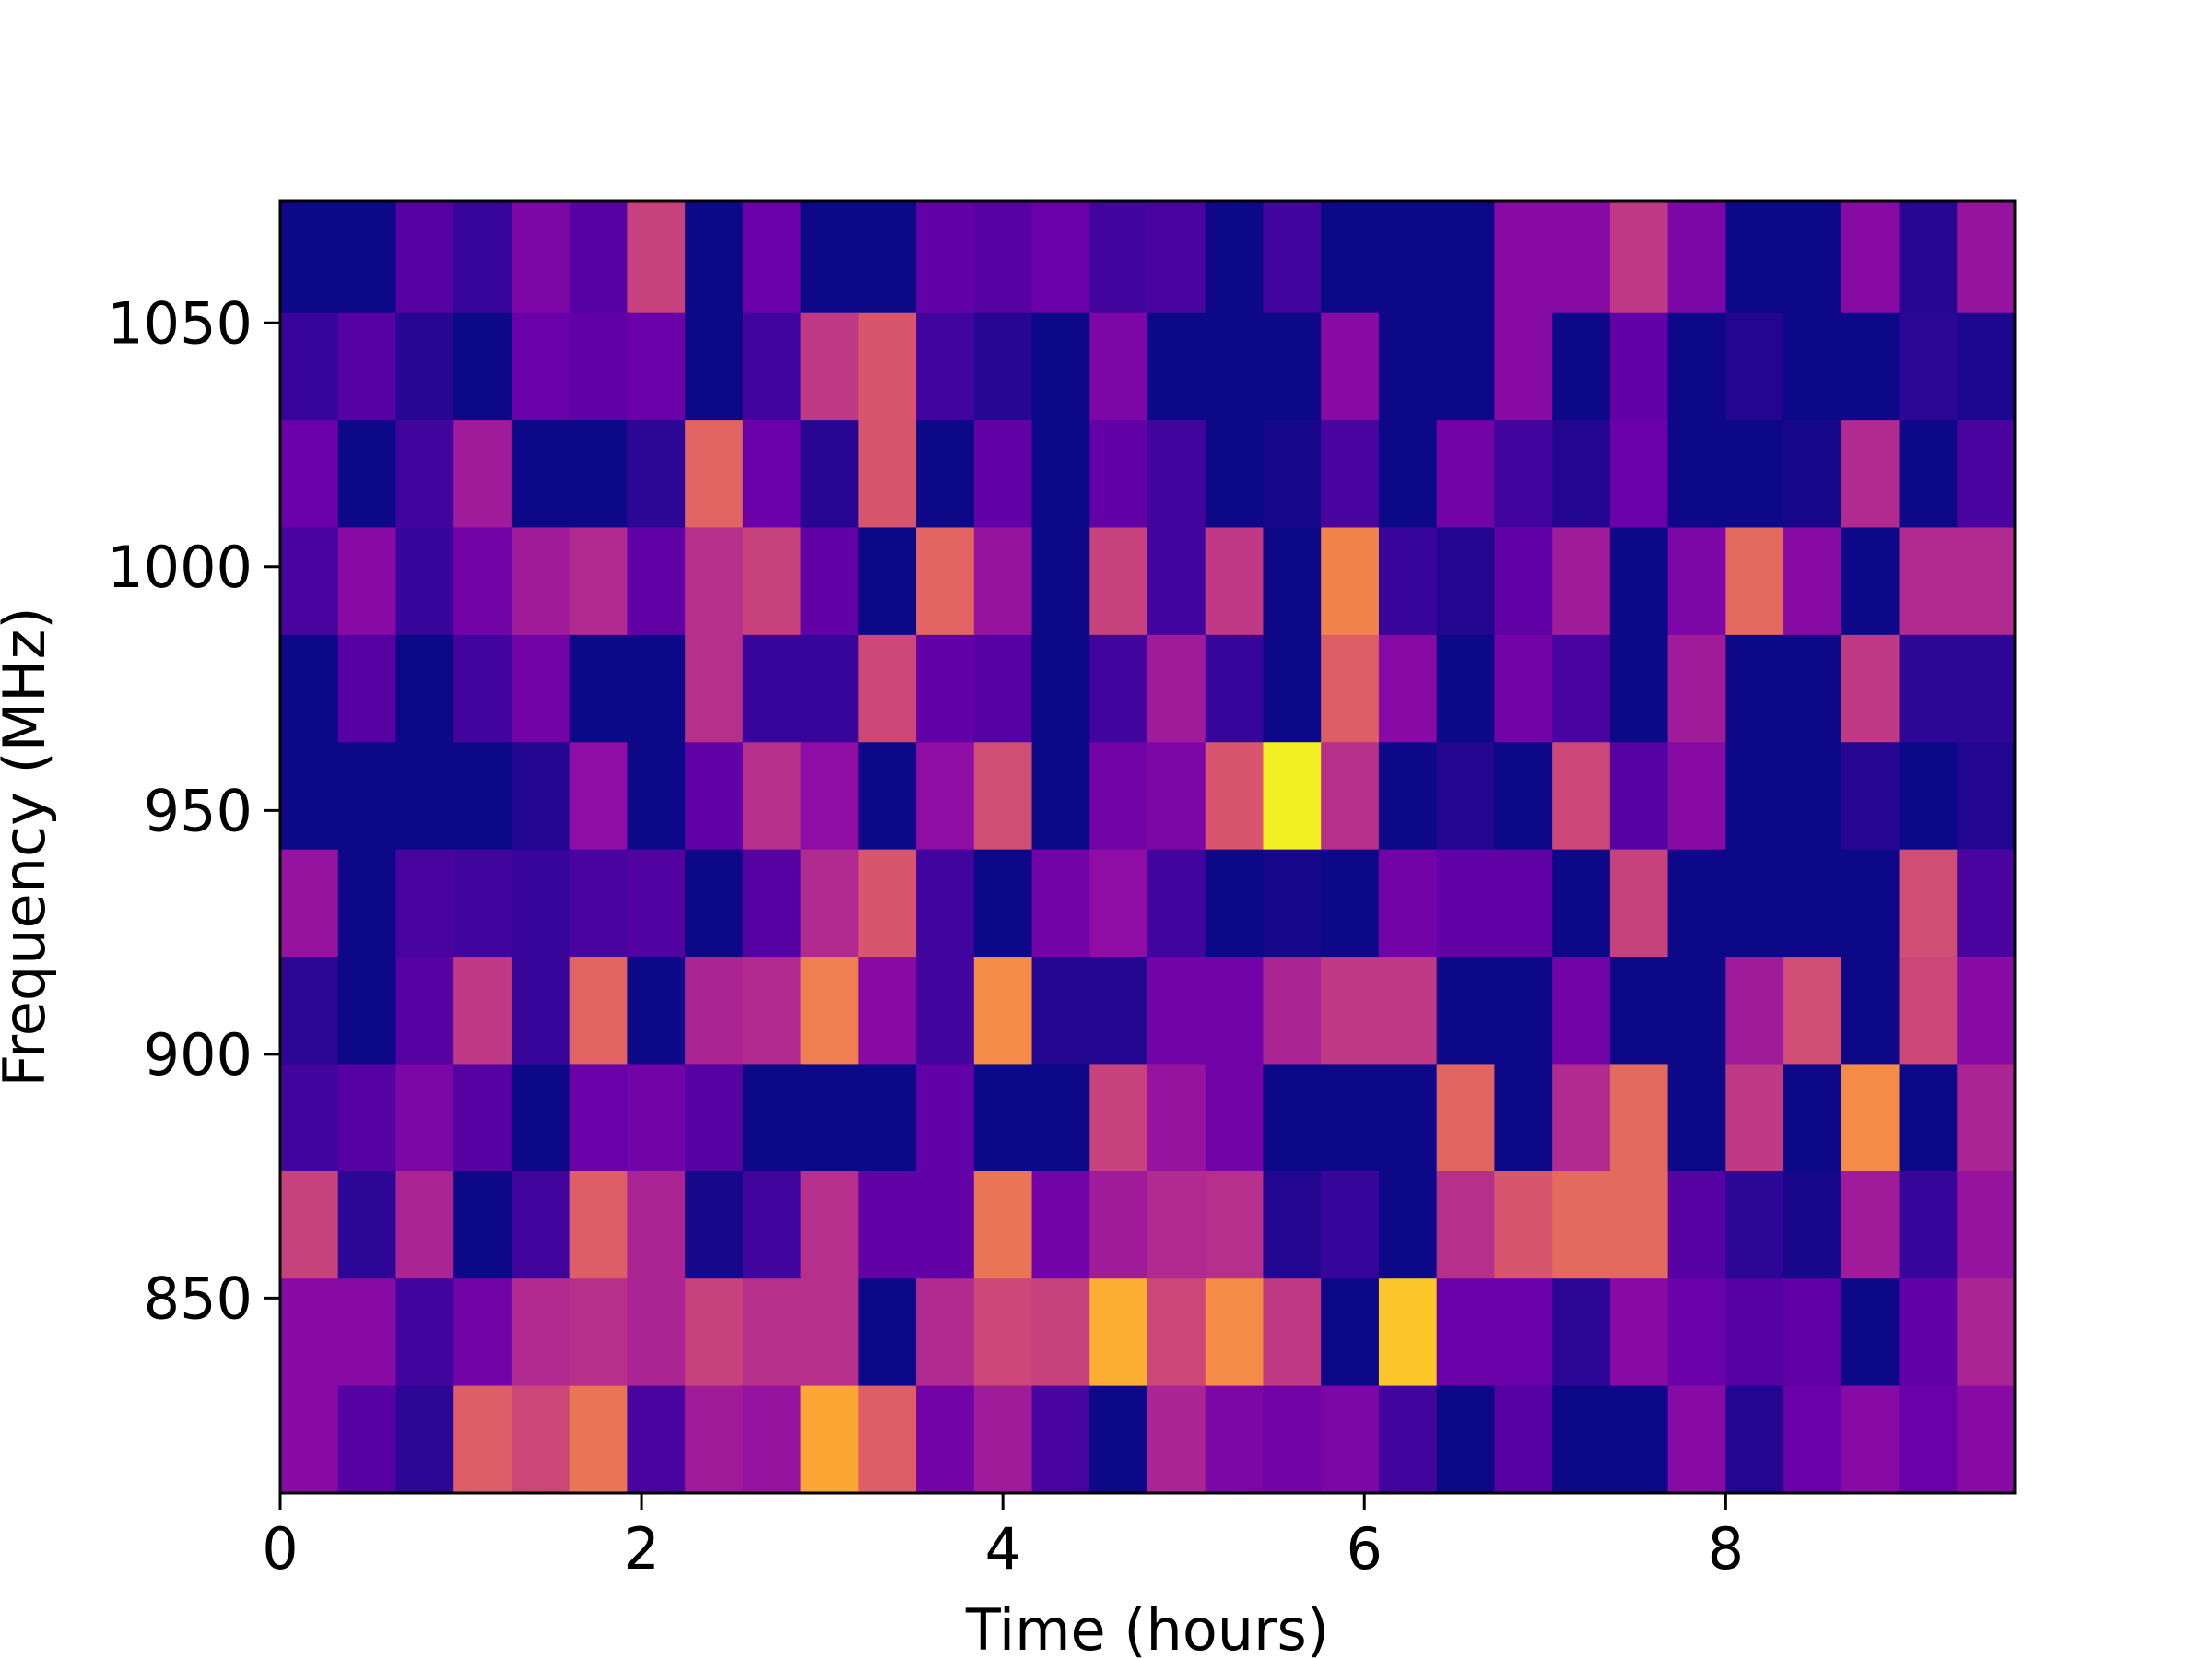 The image size is (2212, 1659). What do you see at coordinates (29, 846) in the screenshot?
I see `y-axis-label: Frequency (MHz)` at bounding box center [29, 846].